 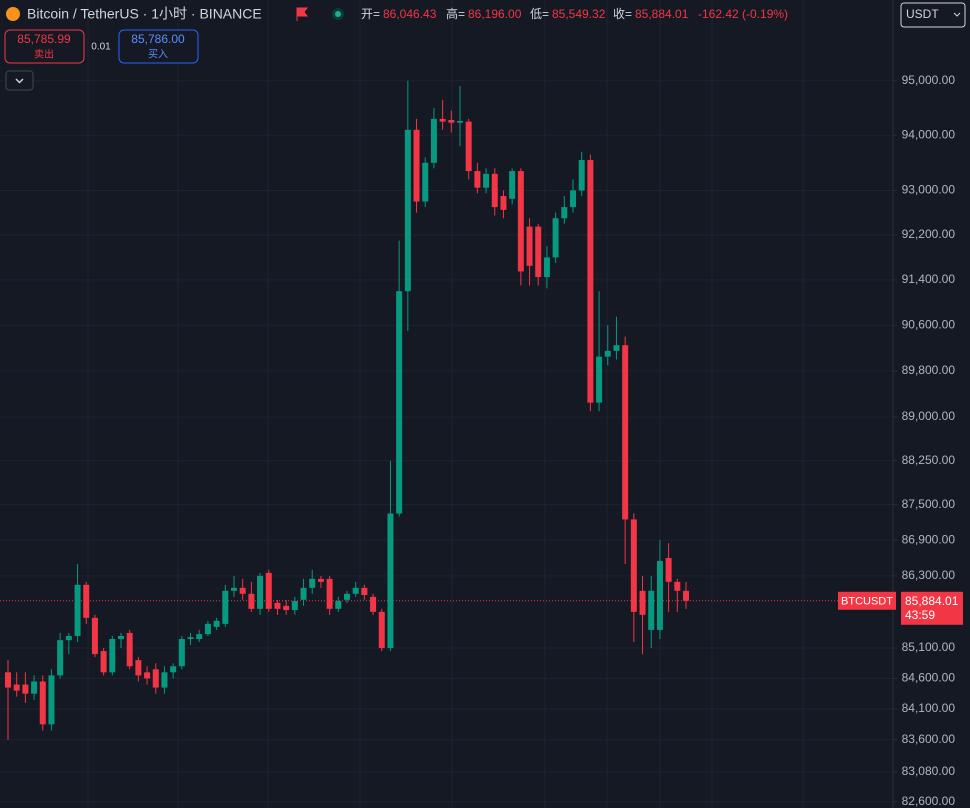 I want to click on ohlc-value: 86,046.43, so click(x=410, y=14).